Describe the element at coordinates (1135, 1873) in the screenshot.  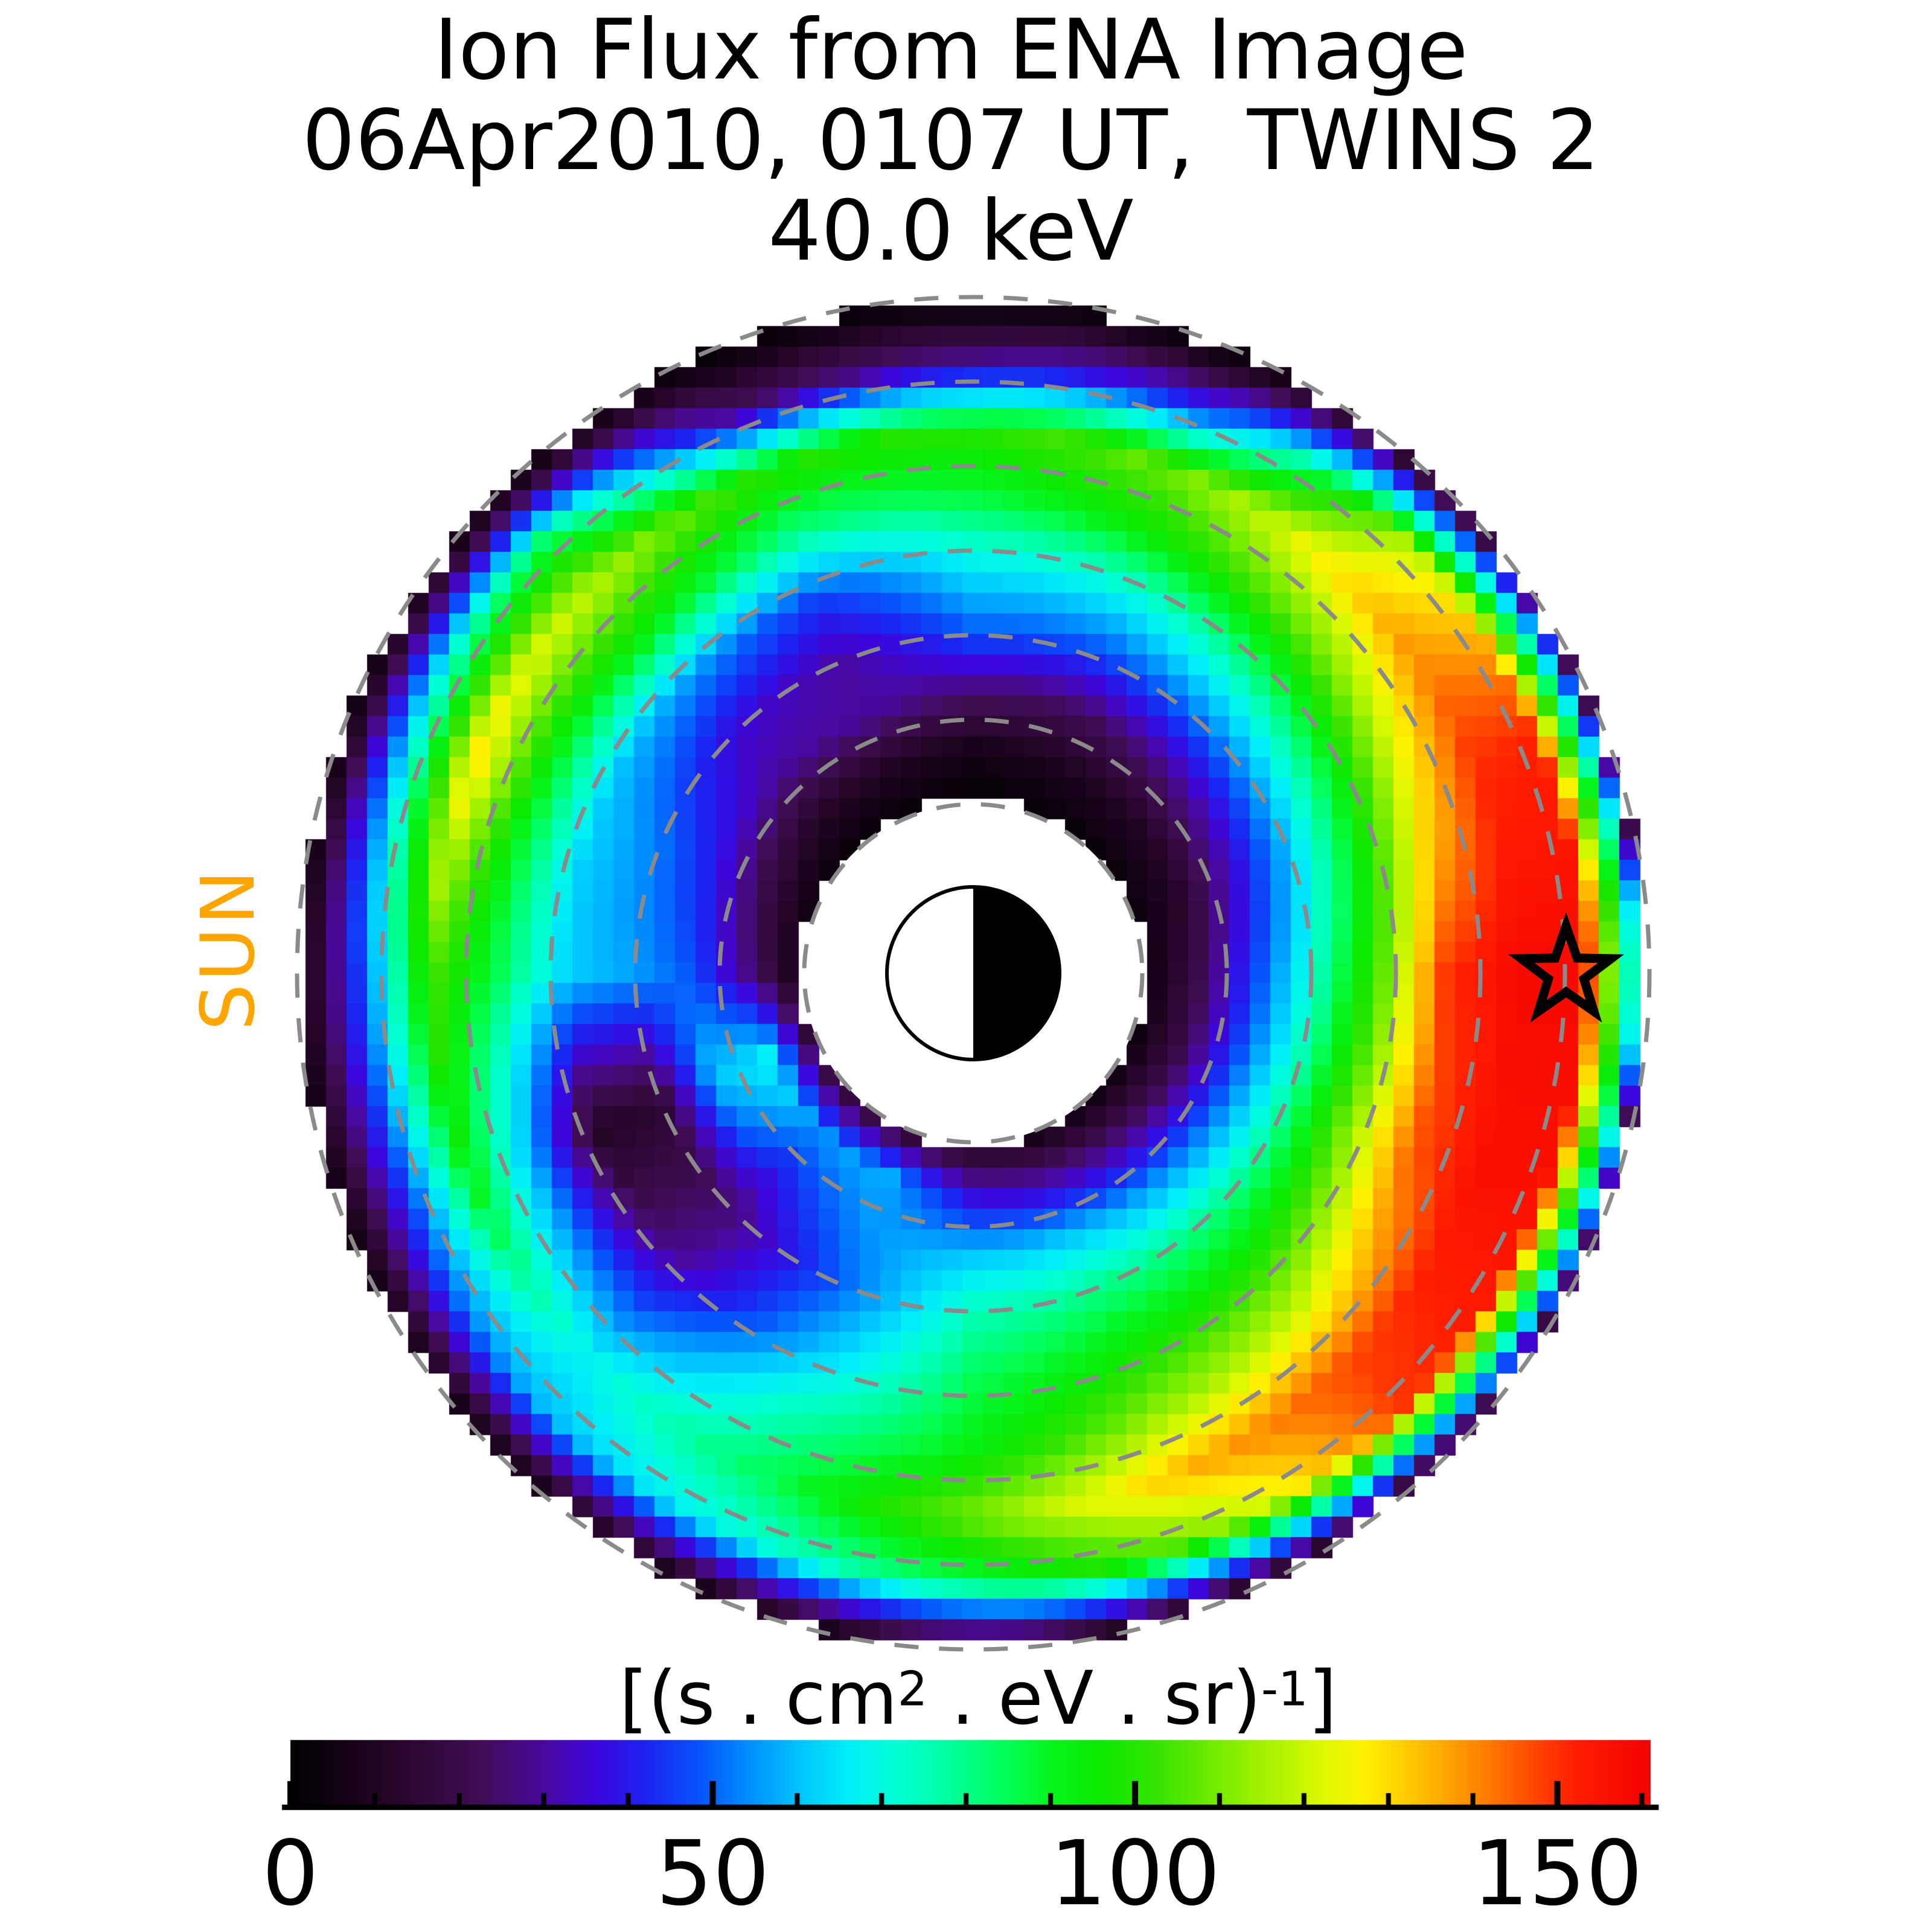
I see `colorbar-tick-label: 100` at that location.